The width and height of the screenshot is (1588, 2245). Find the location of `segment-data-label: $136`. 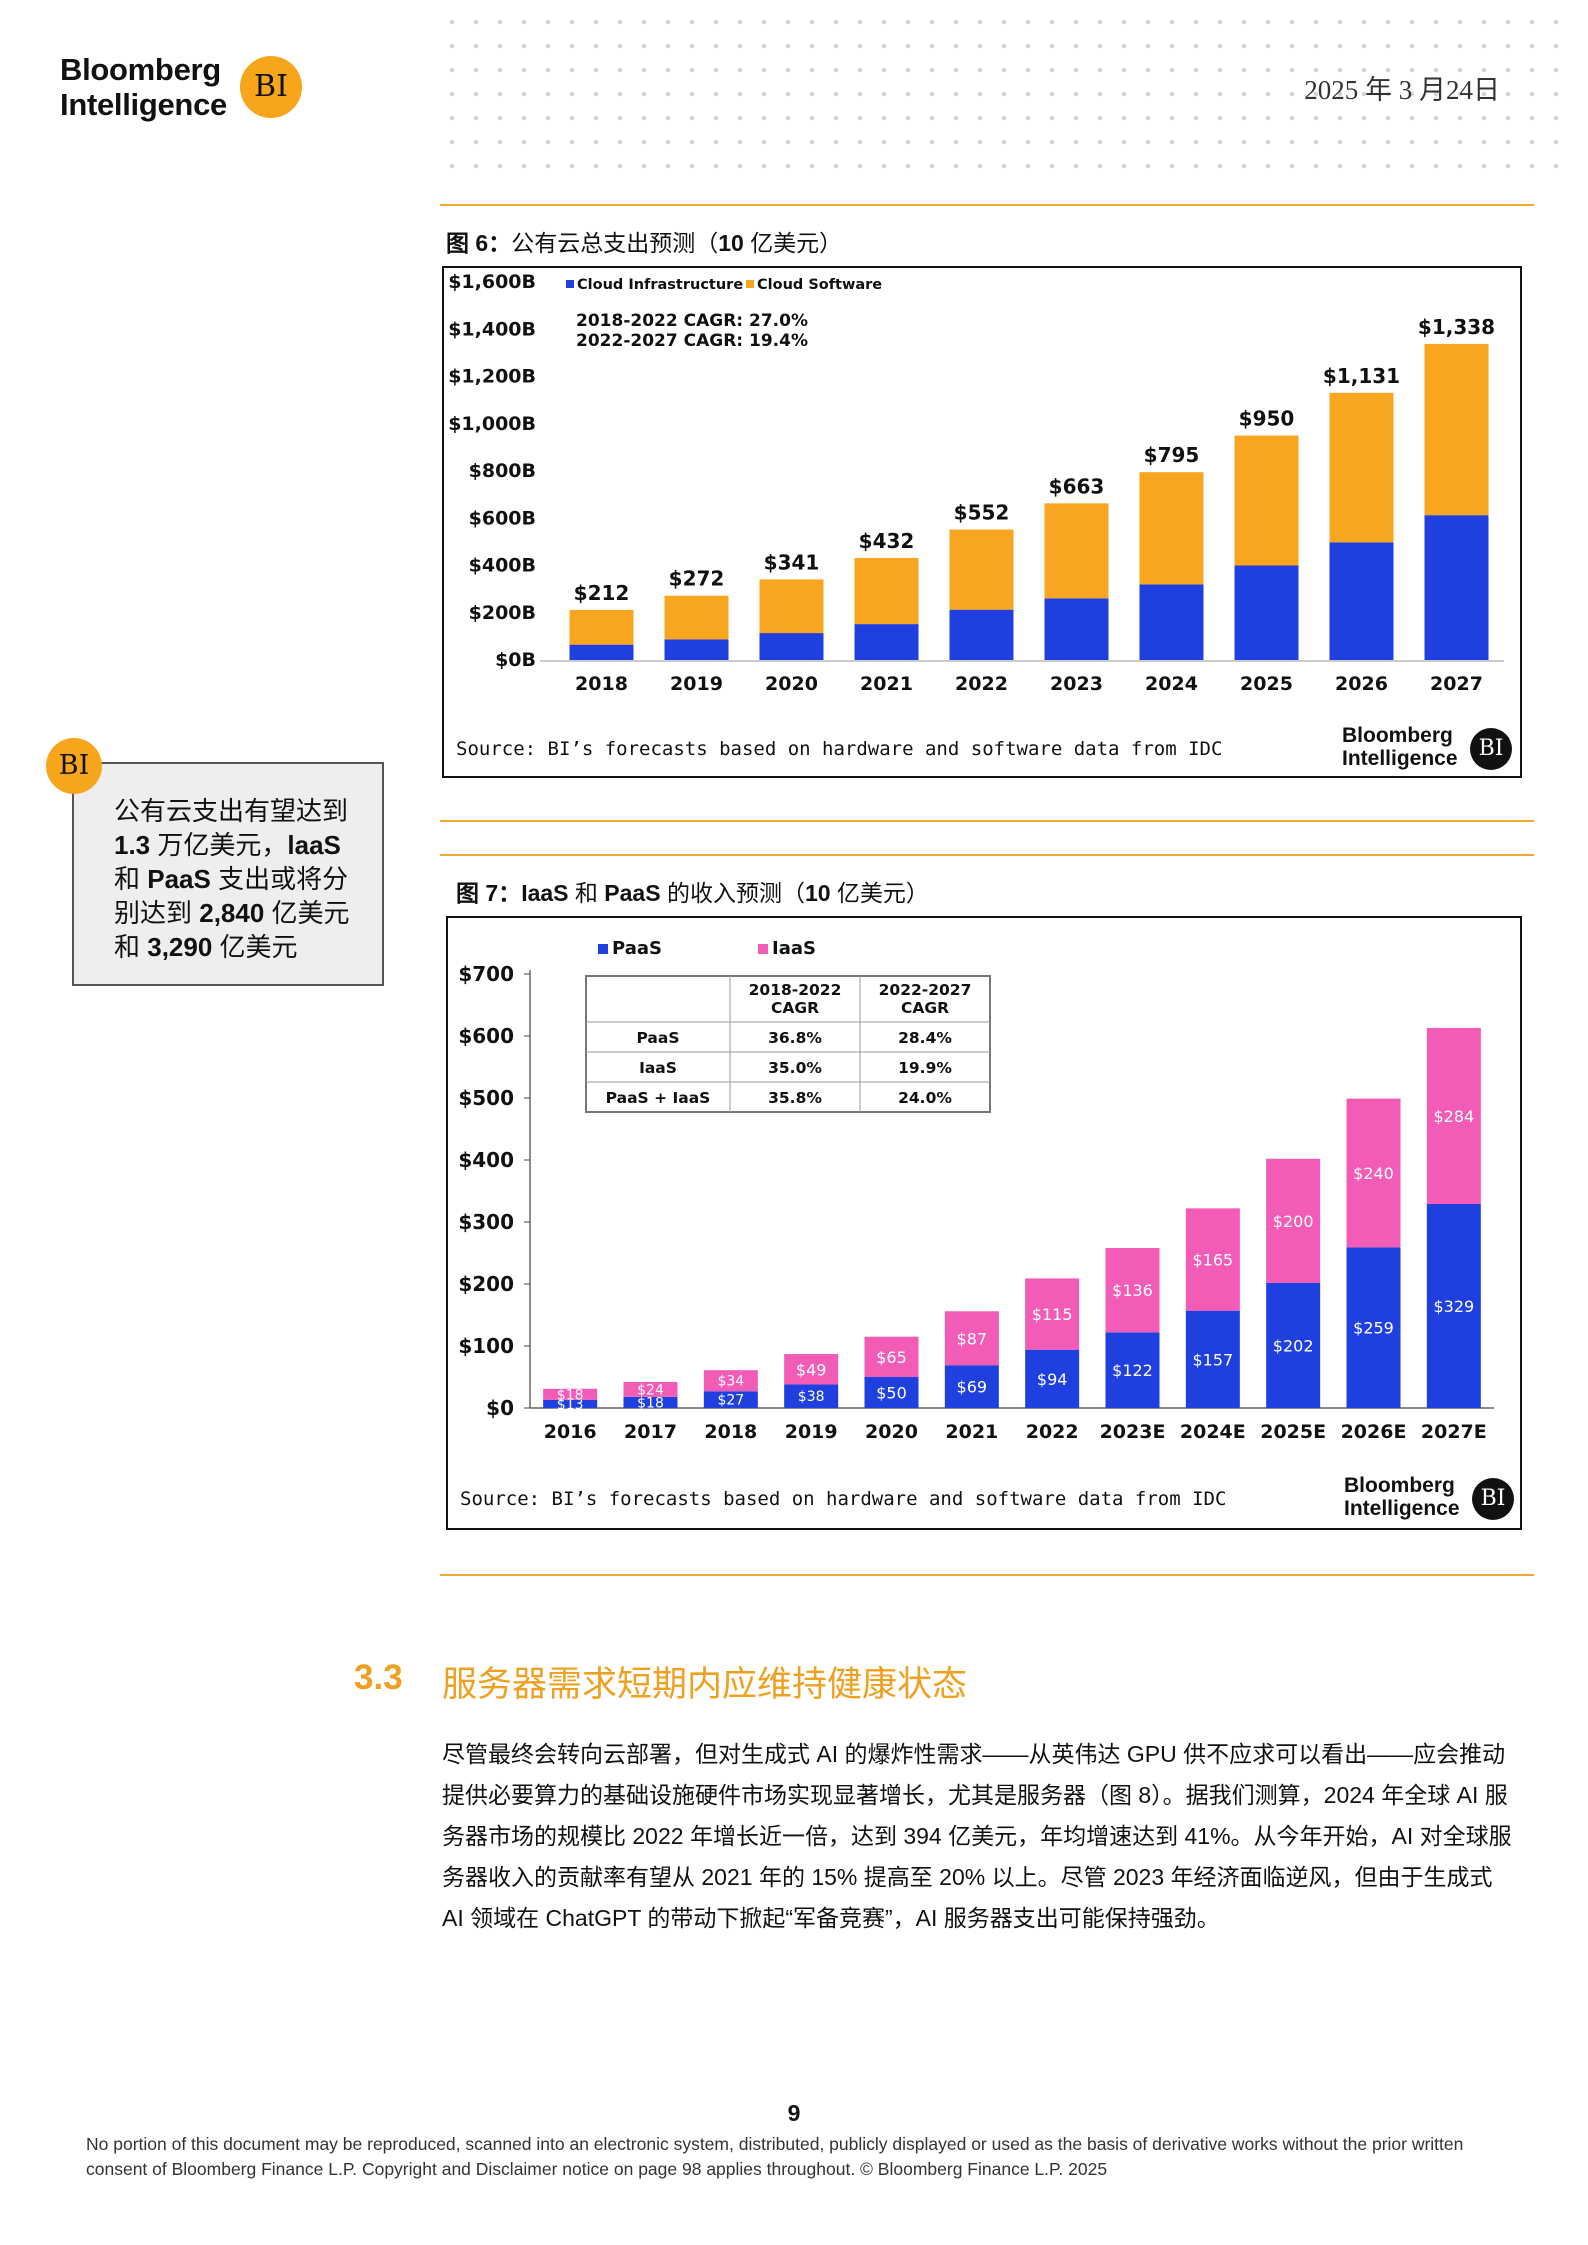

segment-data-label: $136 is located at coordinates (1132, 1290).